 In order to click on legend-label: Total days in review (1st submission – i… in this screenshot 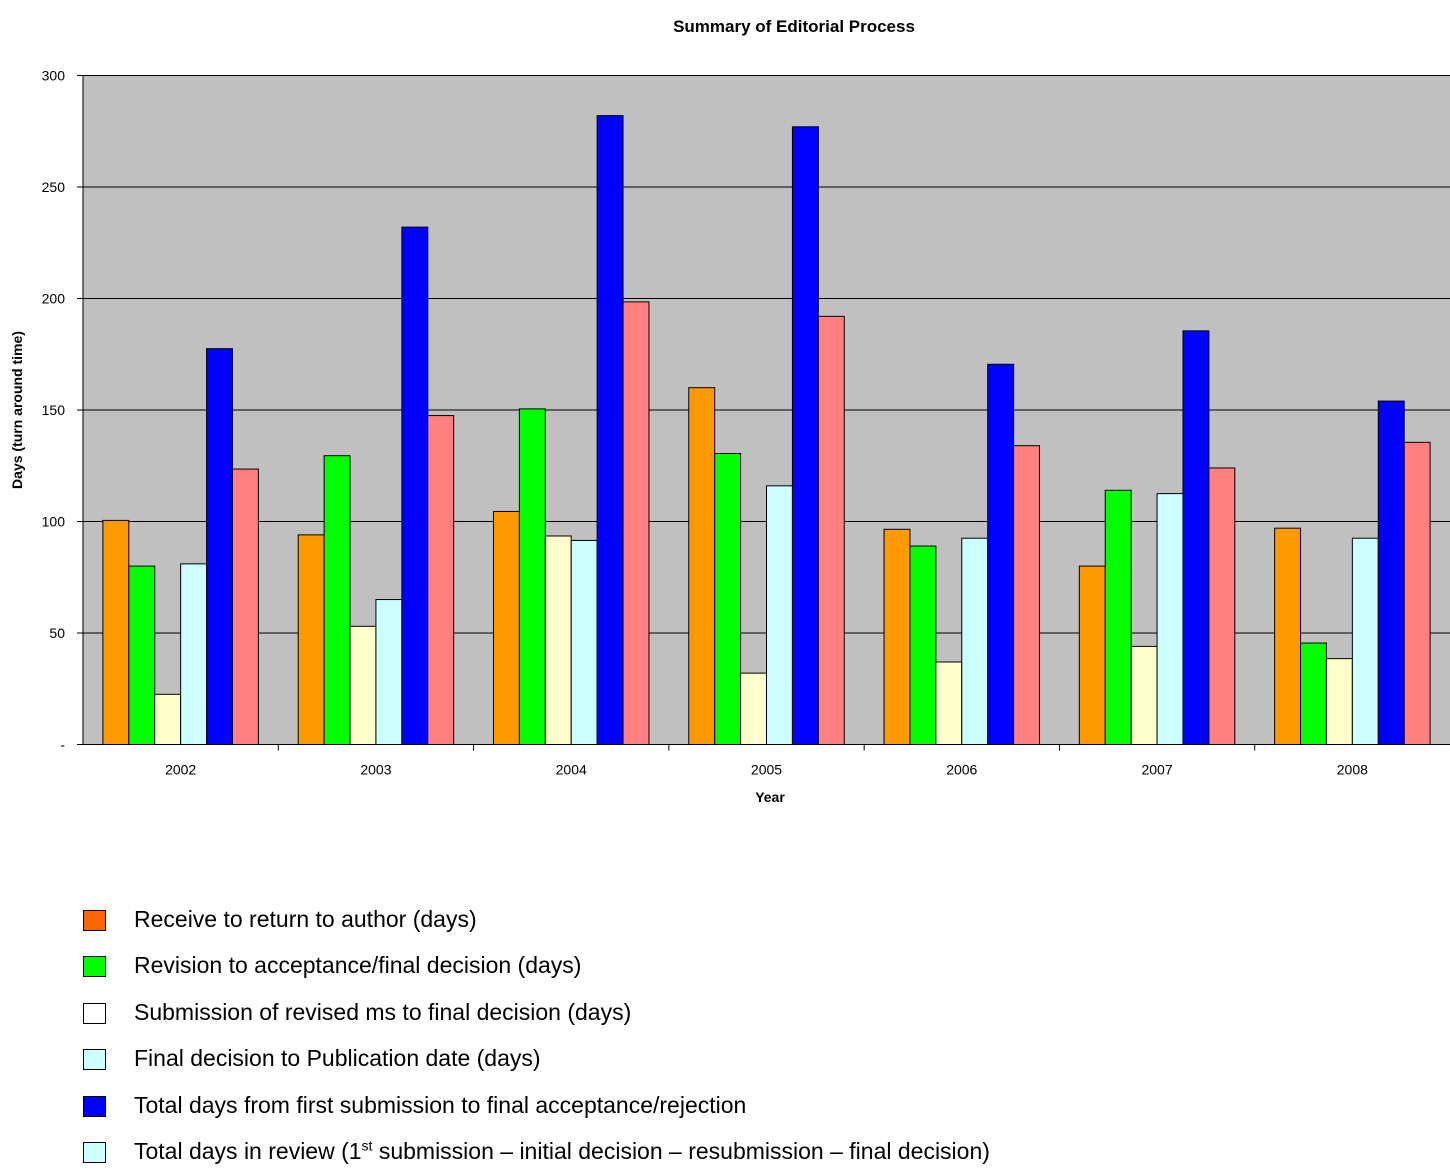, I will do `click(562, 1151)`.